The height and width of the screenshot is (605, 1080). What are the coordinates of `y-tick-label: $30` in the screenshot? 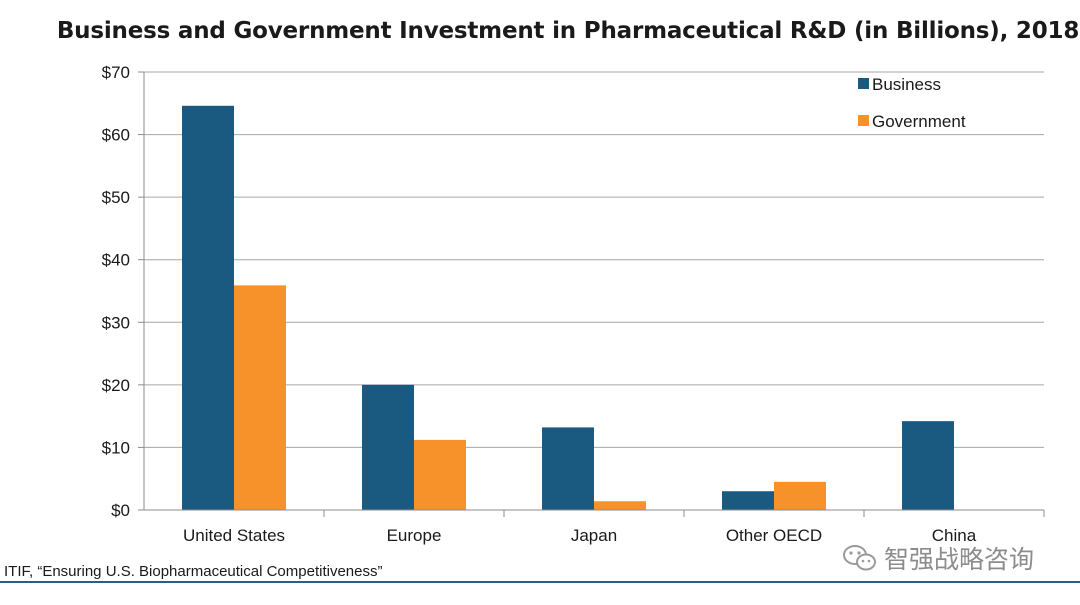 It's located at (116, 322).